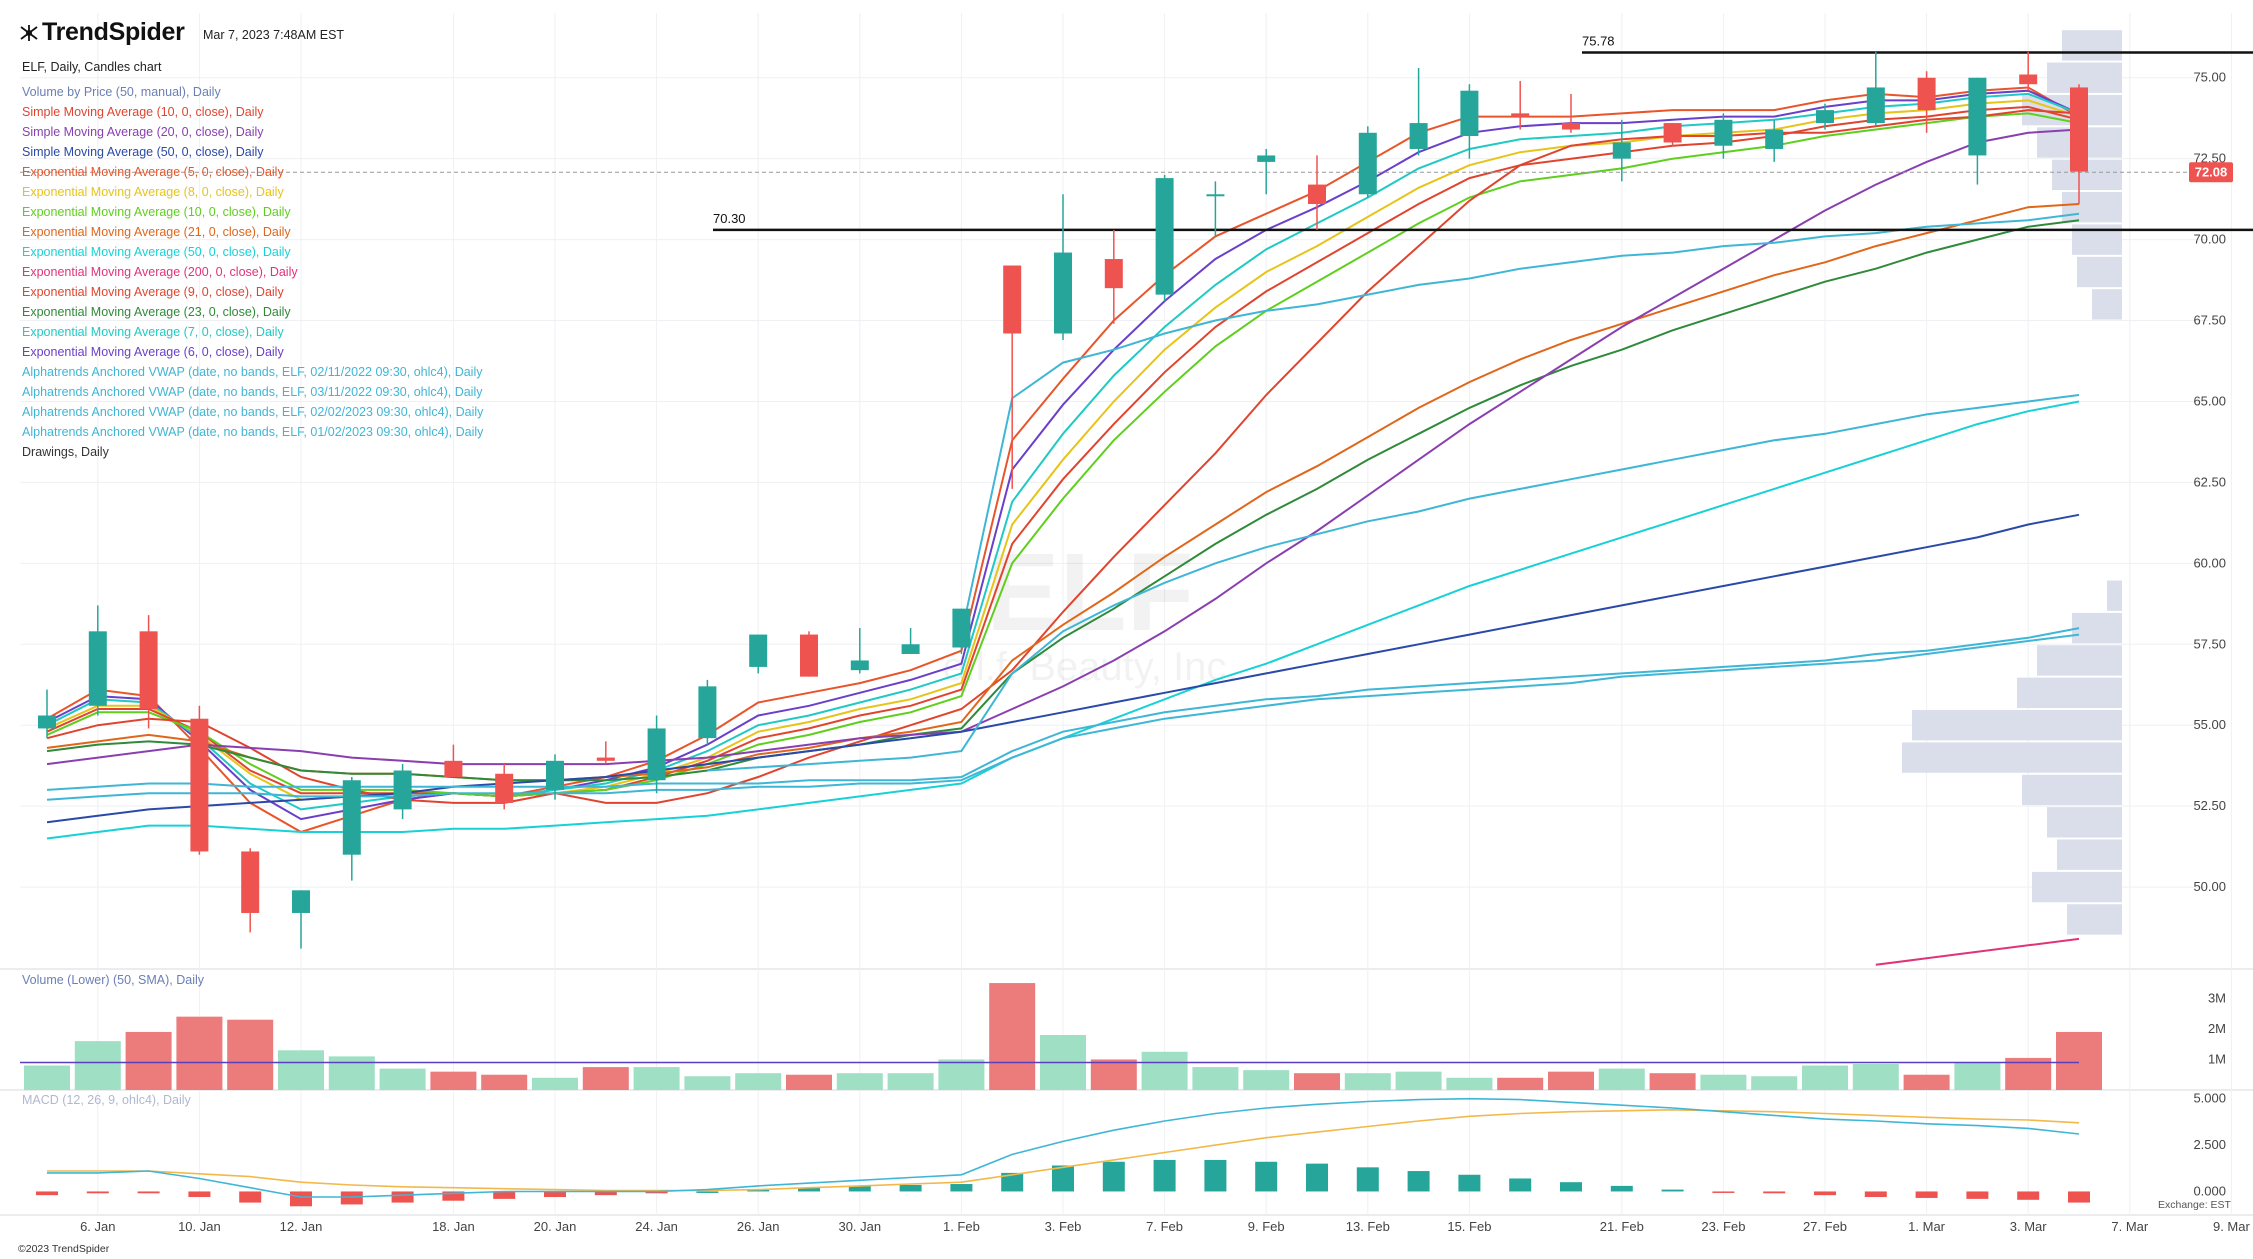  I want to click on price-axis-tick: 75.00, so click(2209, 77).